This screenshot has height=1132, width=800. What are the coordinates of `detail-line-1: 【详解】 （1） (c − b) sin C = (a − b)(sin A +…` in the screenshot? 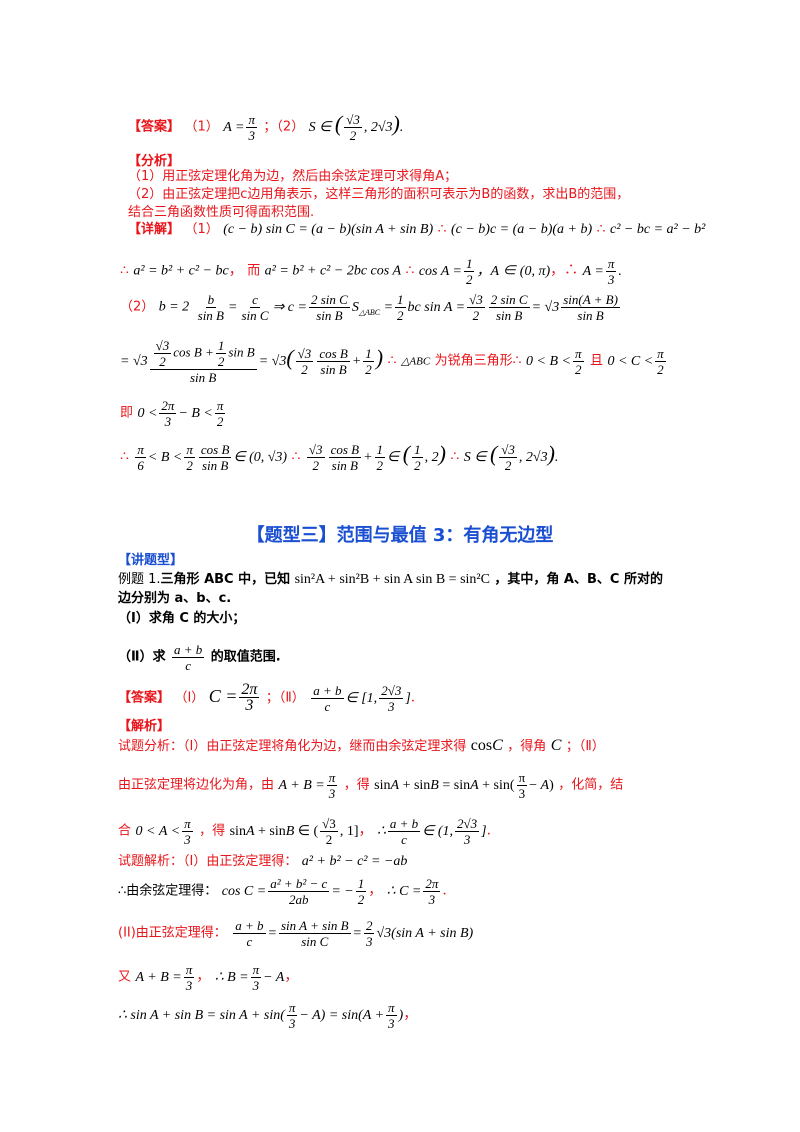 It's located at (417, 229).